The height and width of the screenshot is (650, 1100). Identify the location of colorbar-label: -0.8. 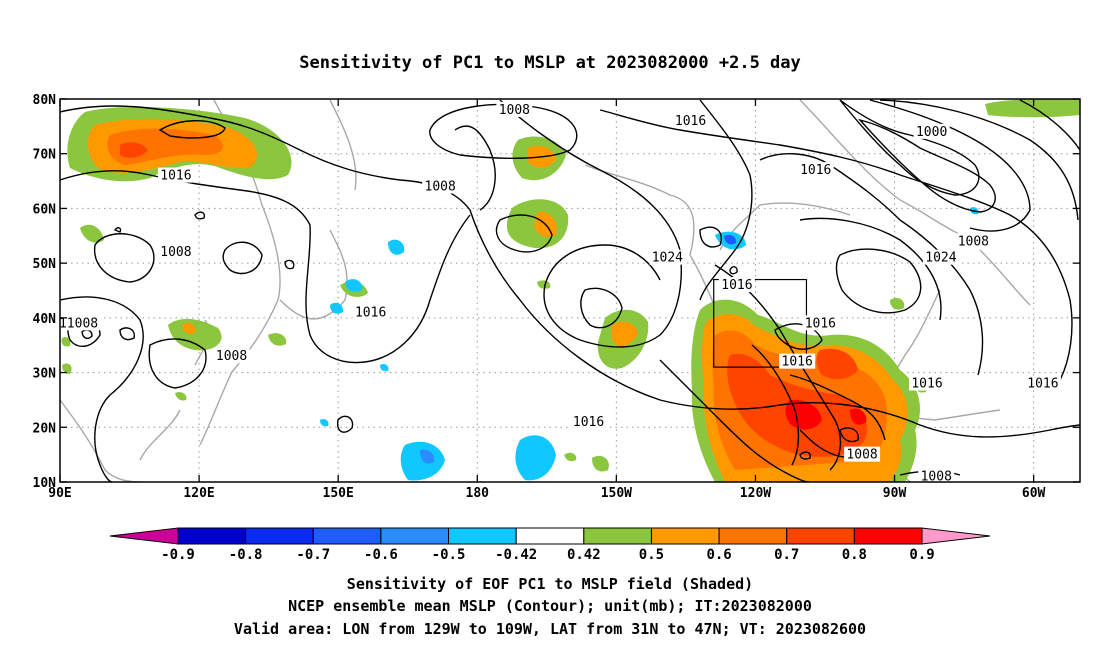
(246, 555).